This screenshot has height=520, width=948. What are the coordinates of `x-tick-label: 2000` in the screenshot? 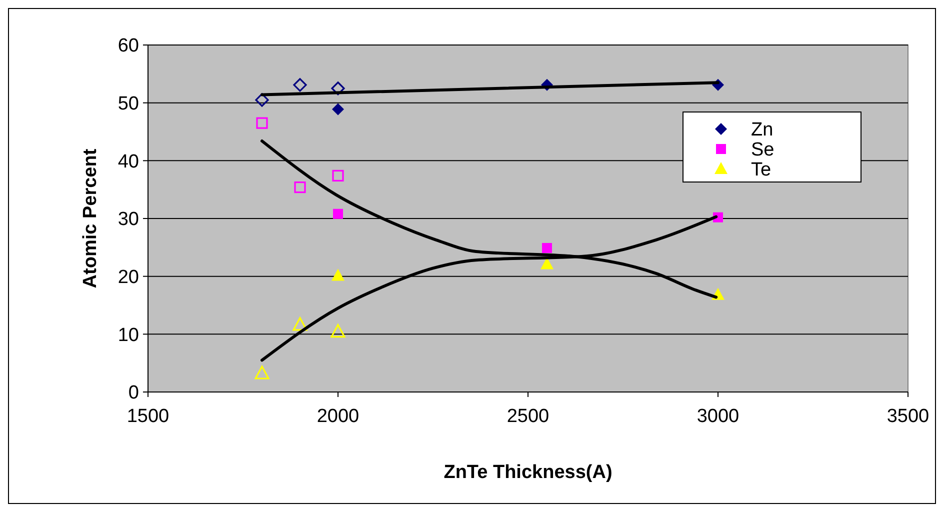 It's located at (338, 416).